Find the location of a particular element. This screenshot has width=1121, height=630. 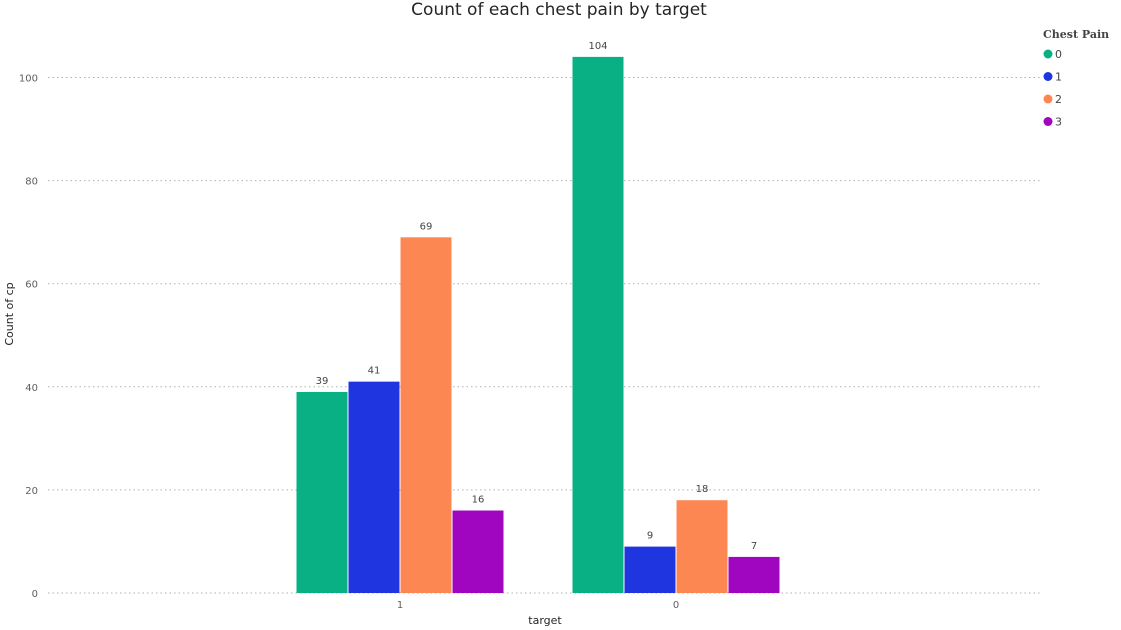

legend-title: Chest Pain is located at coordinates (1076, 34).